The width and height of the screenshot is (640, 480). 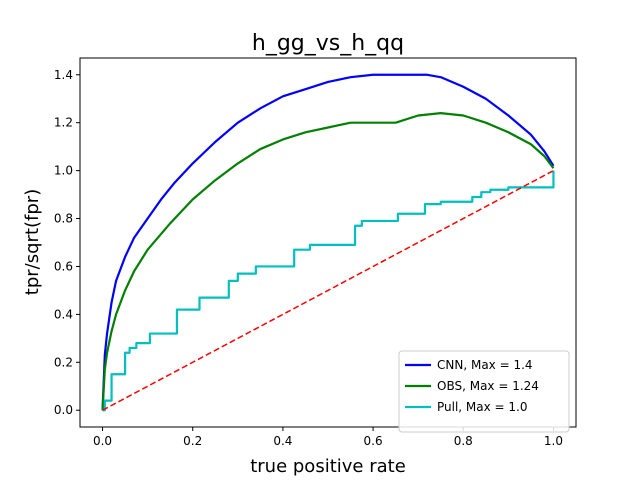 What do you see at coordinates (63, 314) in the screenshot?
I see `y-tick-label: 0.4` at bounding box center [63, 314].